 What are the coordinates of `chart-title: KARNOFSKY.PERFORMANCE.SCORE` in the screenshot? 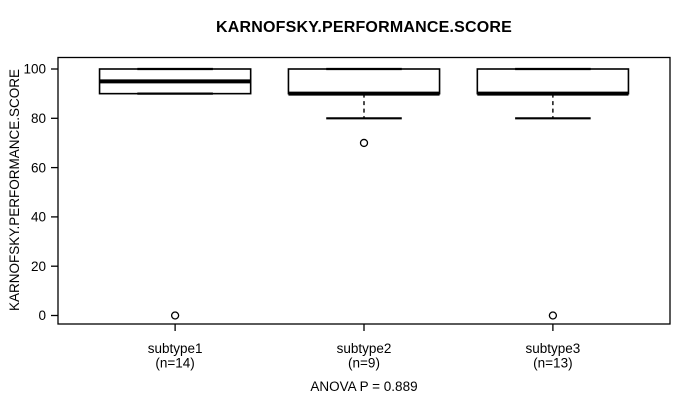 It's located at (364, 27).